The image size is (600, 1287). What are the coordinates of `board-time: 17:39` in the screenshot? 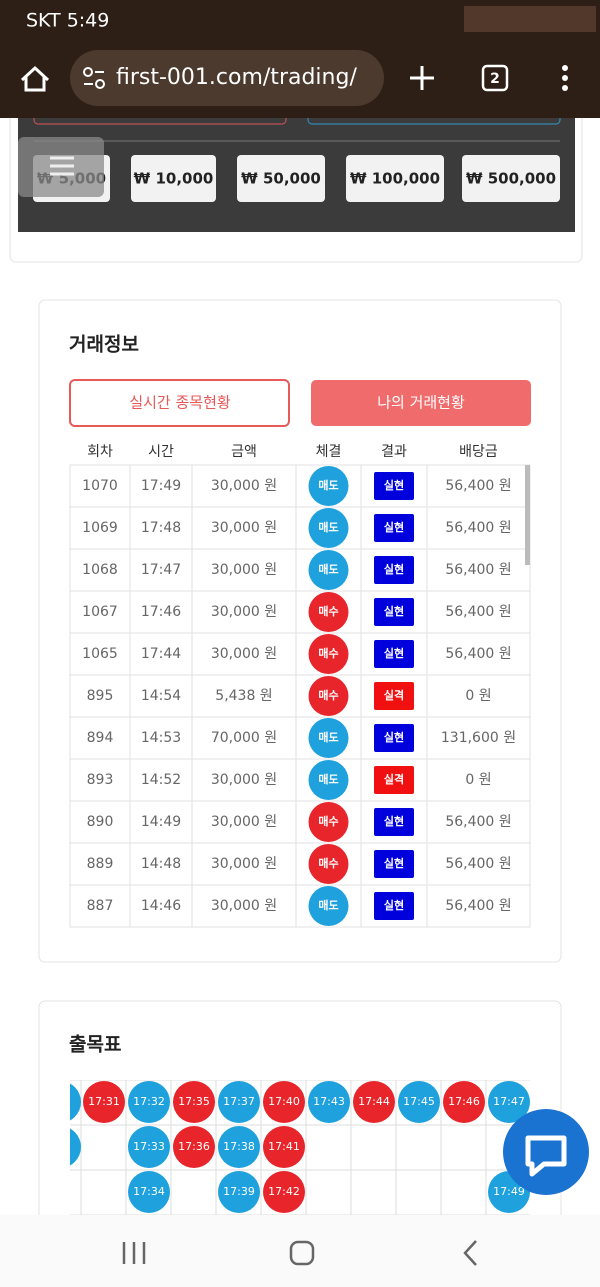 It's located at (239, 1191).